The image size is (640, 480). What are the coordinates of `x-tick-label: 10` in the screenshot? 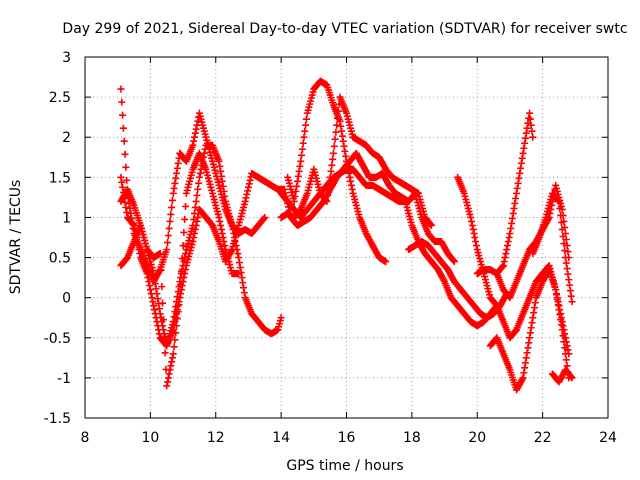 It's located at (150, 438).